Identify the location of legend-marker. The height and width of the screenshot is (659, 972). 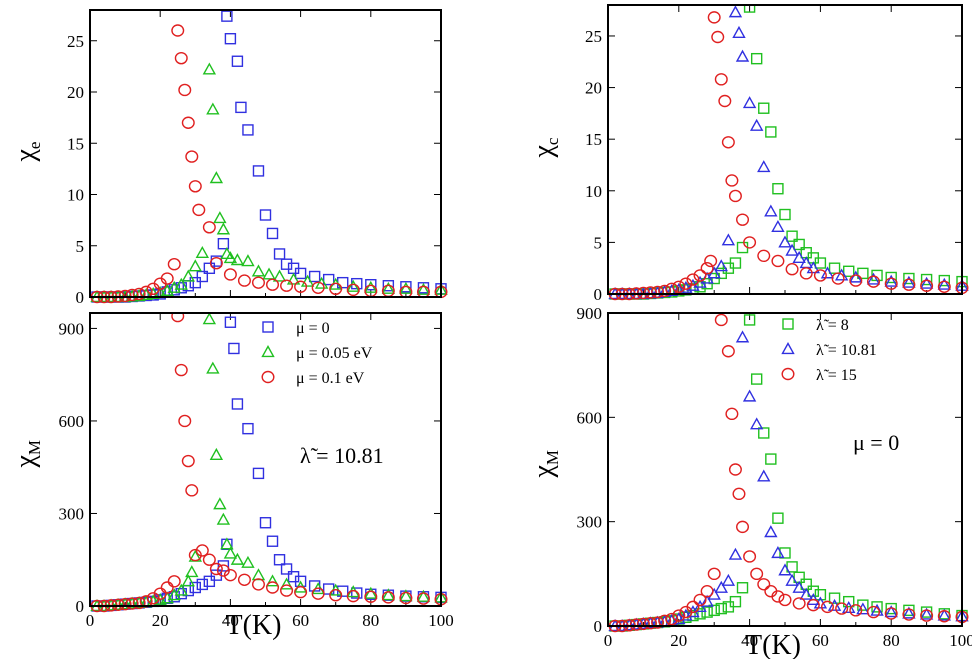
(268, 351).